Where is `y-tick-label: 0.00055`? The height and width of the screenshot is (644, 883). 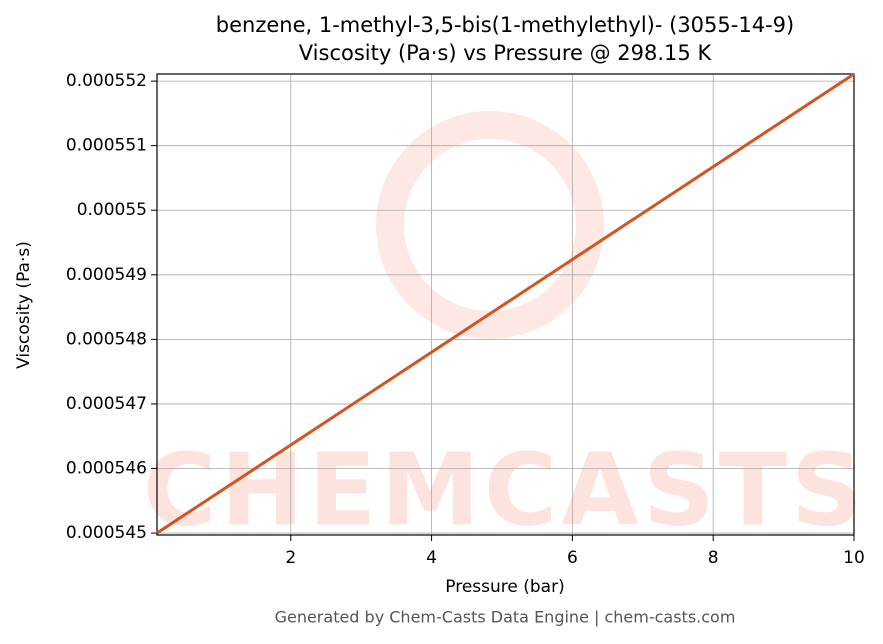
y-tick-label: 0.00055 is located at coordinates (112, 210).